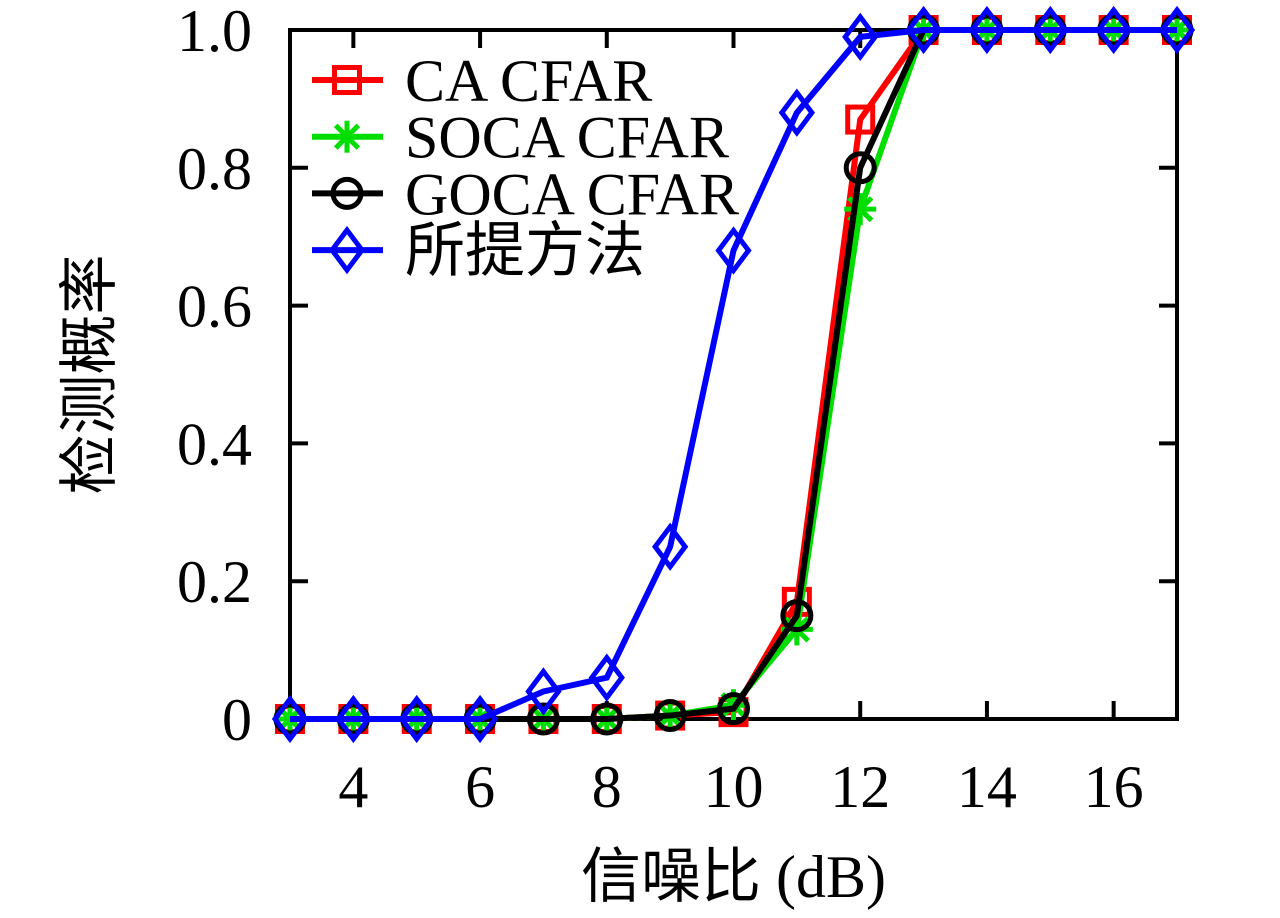 This screenshot has height=918, width=1280. Describe the element at coordinates (214, 169) in the screenshot. I see `y-tick-label: 0.8` at that location.